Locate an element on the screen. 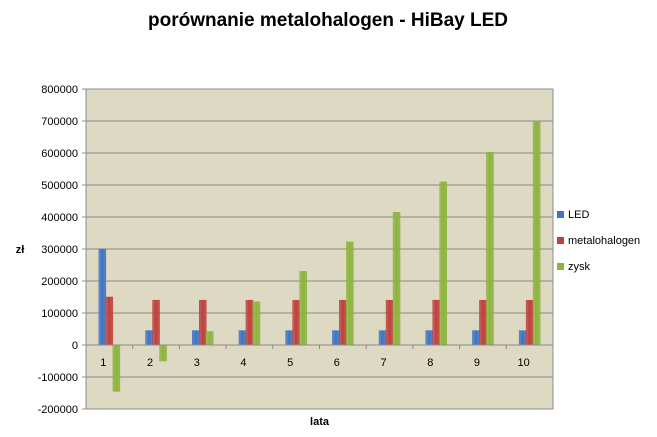 This screenshot has height=437, width=657. y-tick-label: -100000 is located at coordinates (58, 378).